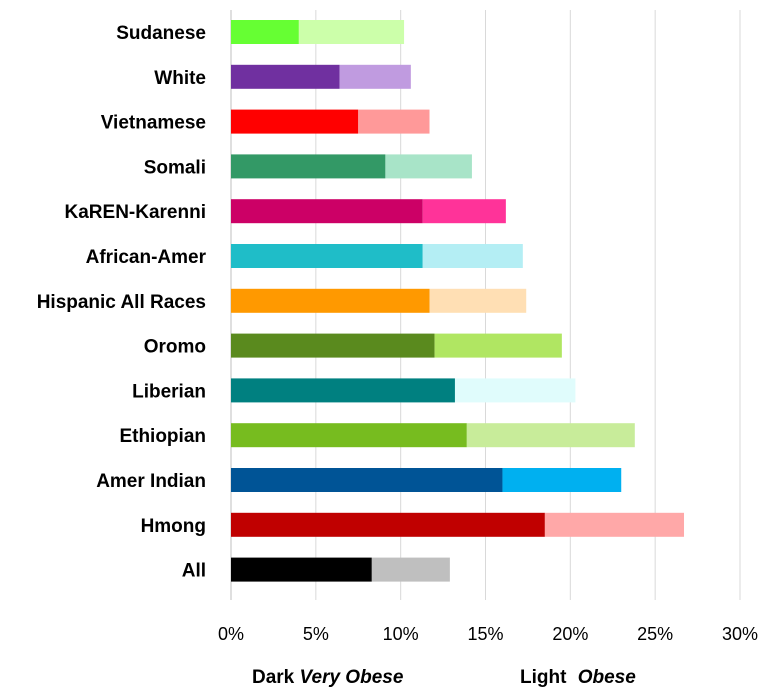  I want to click on category-label-9: Ethiopian, so click(162, 436).